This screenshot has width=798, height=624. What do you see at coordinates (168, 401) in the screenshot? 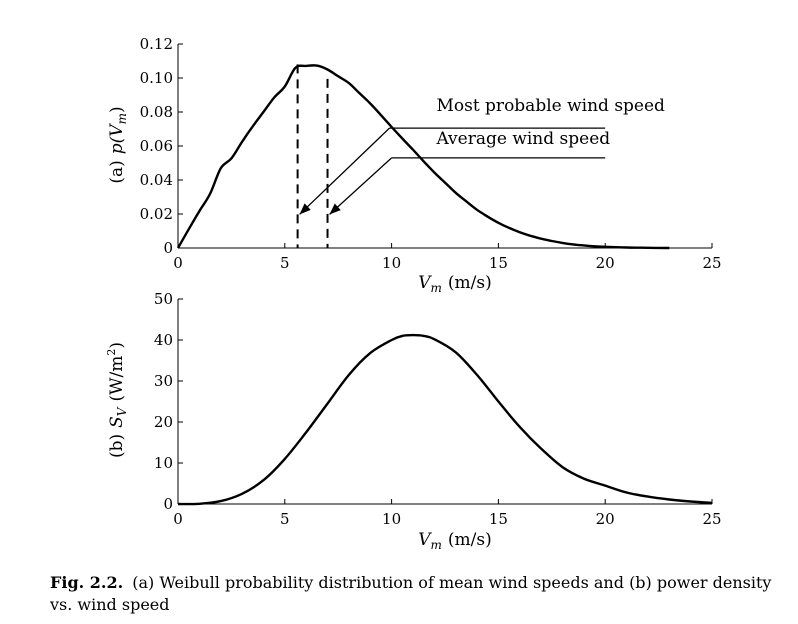
I see `panel-b-y-ticks: 0 10 20 30 40 50` at bounding box center [168, 401].